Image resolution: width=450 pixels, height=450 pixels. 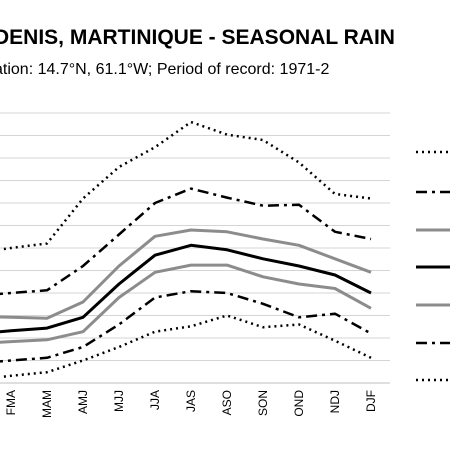 I want to click on legend, so click(x=433, y=266).